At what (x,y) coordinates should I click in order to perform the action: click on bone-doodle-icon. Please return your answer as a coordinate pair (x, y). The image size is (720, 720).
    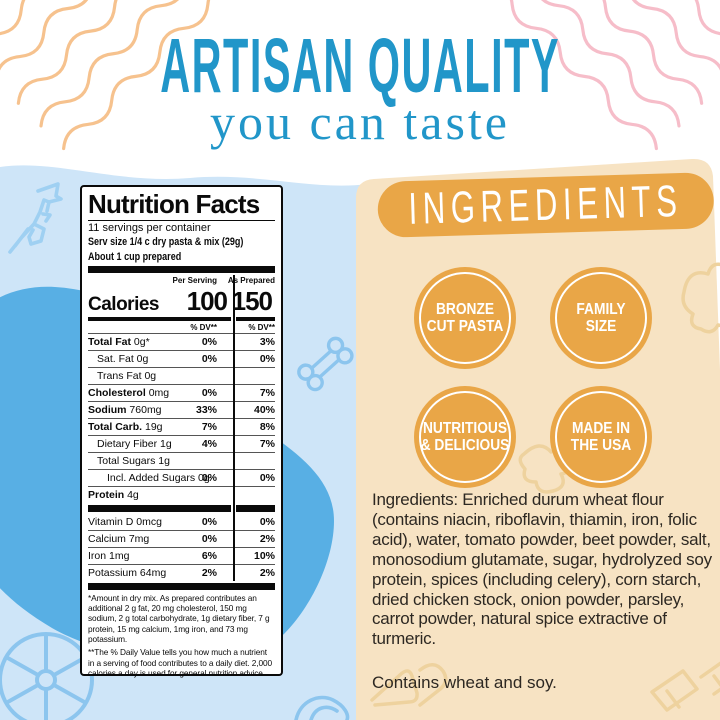
    Looking at the image, I should click on (325, 364).